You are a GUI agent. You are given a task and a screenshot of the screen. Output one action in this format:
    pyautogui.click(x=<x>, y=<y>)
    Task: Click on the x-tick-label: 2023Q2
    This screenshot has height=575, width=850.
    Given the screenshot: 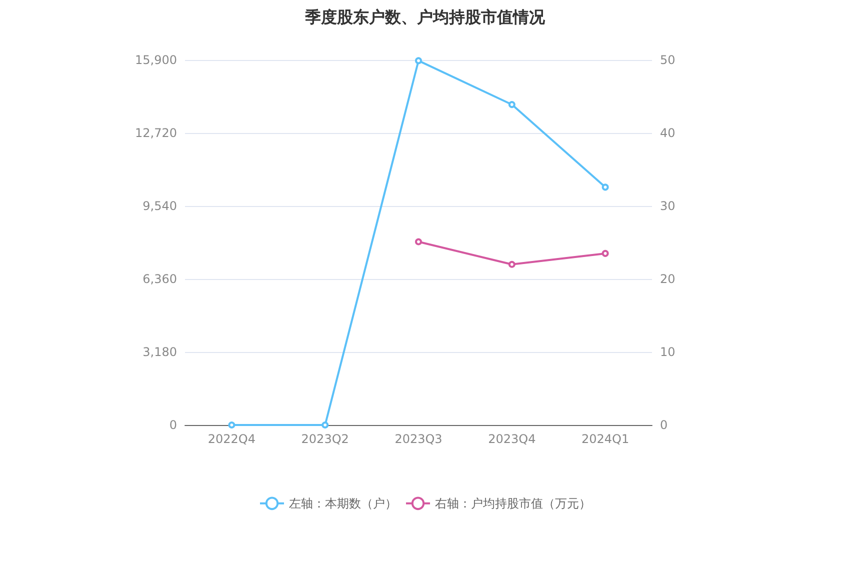 What is the action you would take?
    pyautogui.click(x=325, y=439)
    